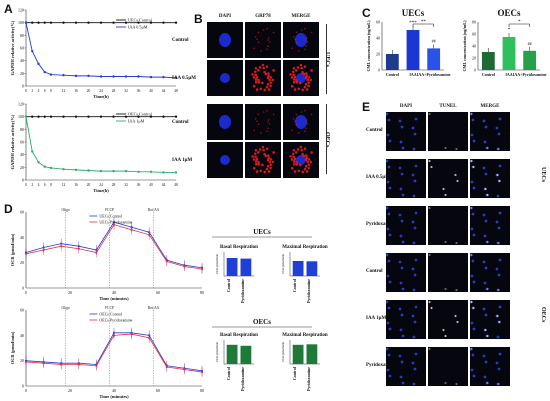 The height and width of the screenshot is (401, 550). What do you see at coordinates (217, 264) in the screenshot?
I see `y-axis-label: OCR (pmol/min)` at bounding box center [217, 264].